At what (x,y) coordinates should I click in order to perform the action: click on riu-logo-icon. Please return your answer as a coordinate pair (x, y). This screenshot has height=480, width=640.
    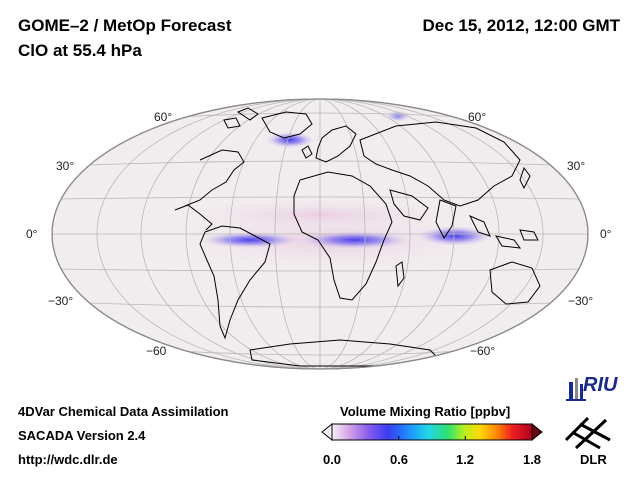
    Looking at the image, I should click on (576, 389).